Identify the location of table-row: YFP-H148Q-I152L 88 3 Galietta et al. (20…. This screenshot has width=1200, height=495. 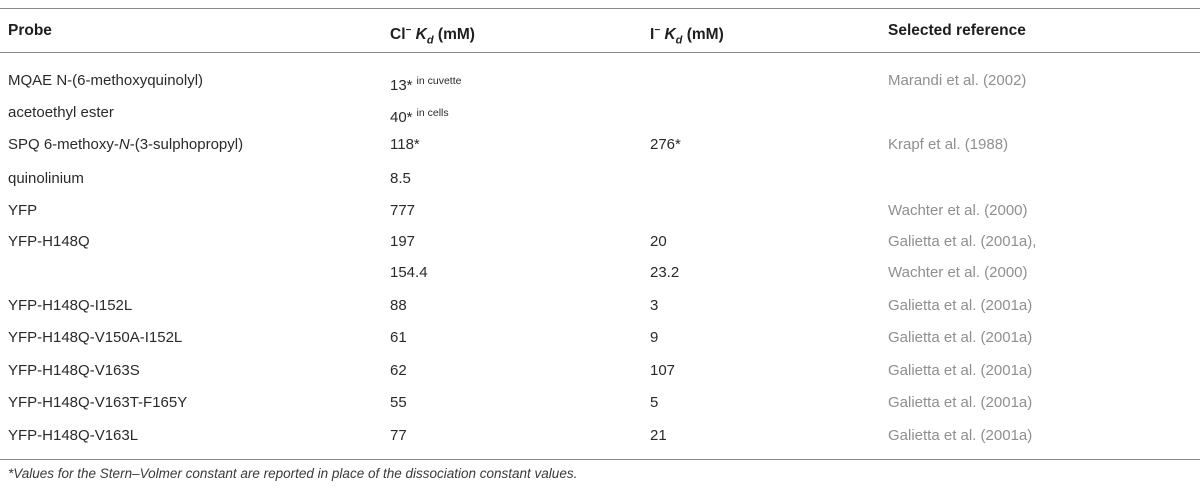
(600, 306).